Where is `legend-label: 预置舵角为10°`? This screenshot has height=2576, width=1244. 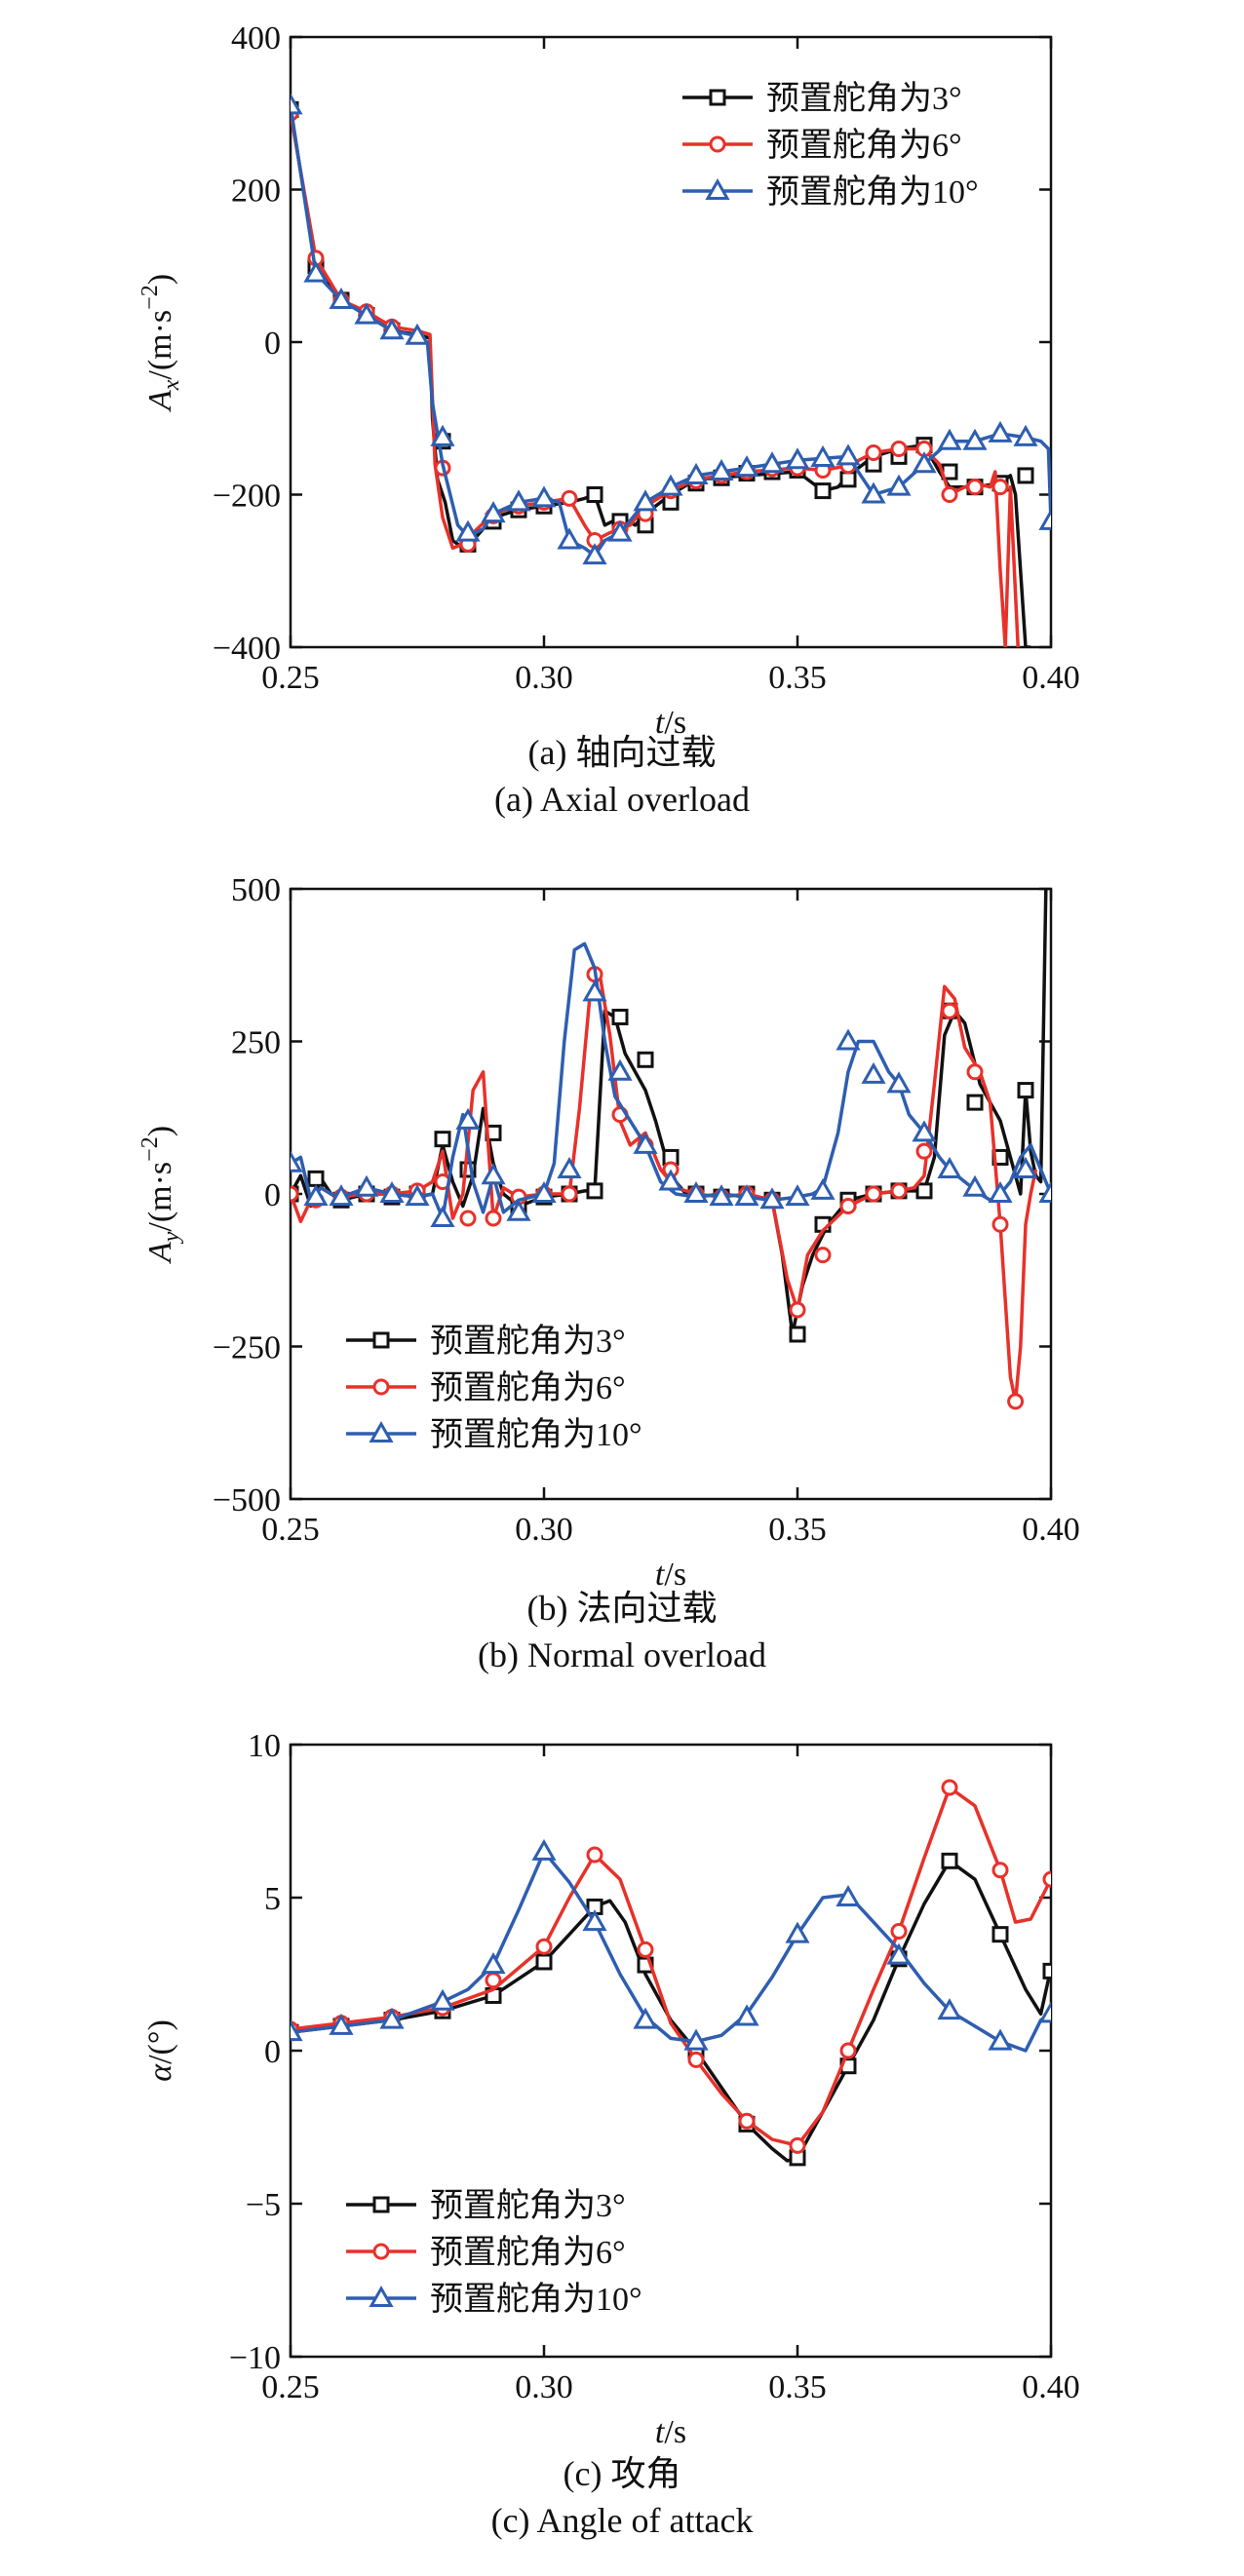 legend-label: 预置舵角为10° is located at coordinates (536, 1434).